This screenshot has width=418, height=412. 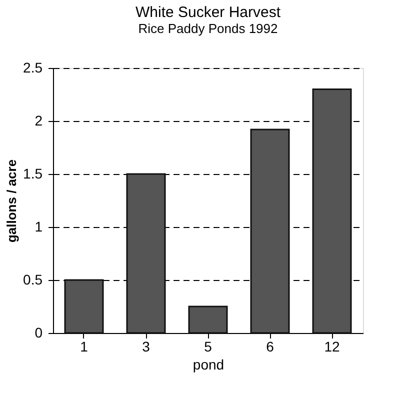 I want to click on y-axis-title: gallons / acre, so click(x=12, y=201).